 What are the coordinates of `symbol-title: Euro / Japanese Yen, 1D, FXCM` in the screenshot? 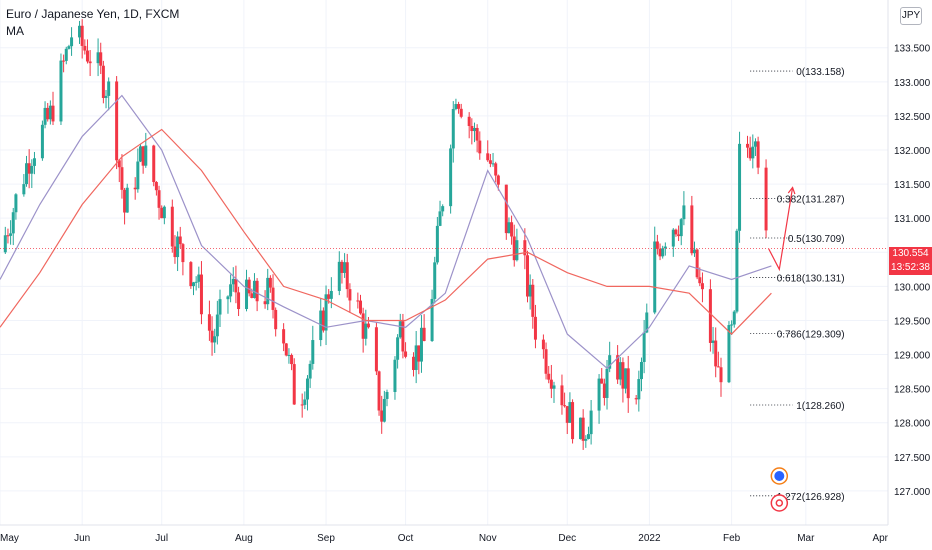 It's located at (93, 14).